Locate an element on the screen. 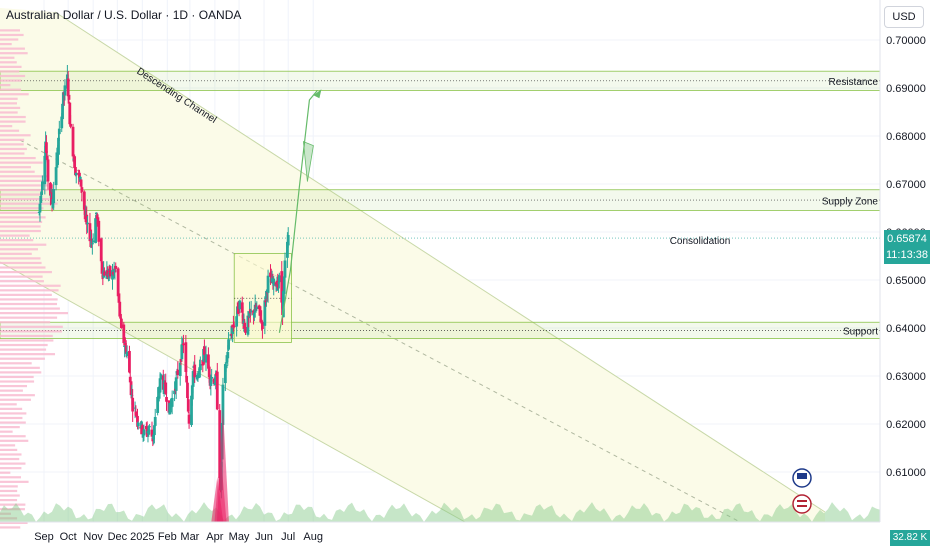 This screenshot has width=932, height=550. y-tick-label: 0.69000 is located at coordinates (906, 89).